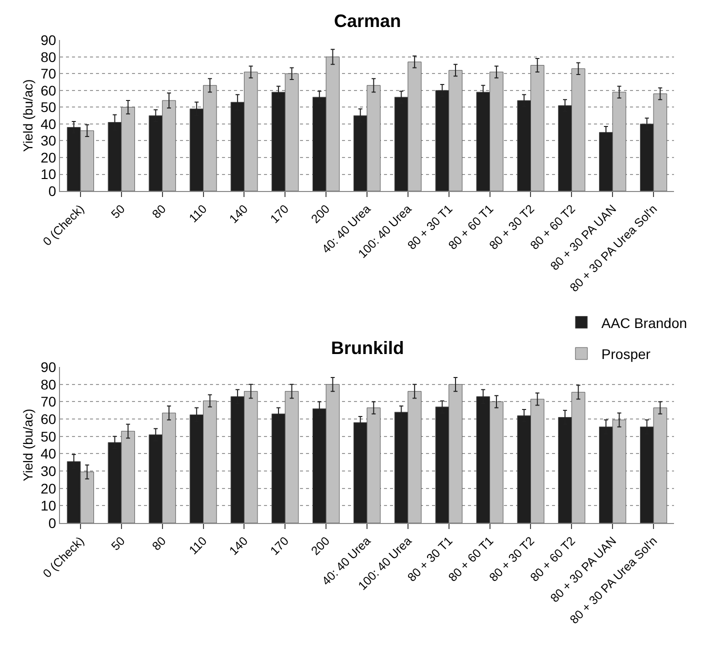  I want to click on legend-label: AAC Brandon, so click(644, 322).